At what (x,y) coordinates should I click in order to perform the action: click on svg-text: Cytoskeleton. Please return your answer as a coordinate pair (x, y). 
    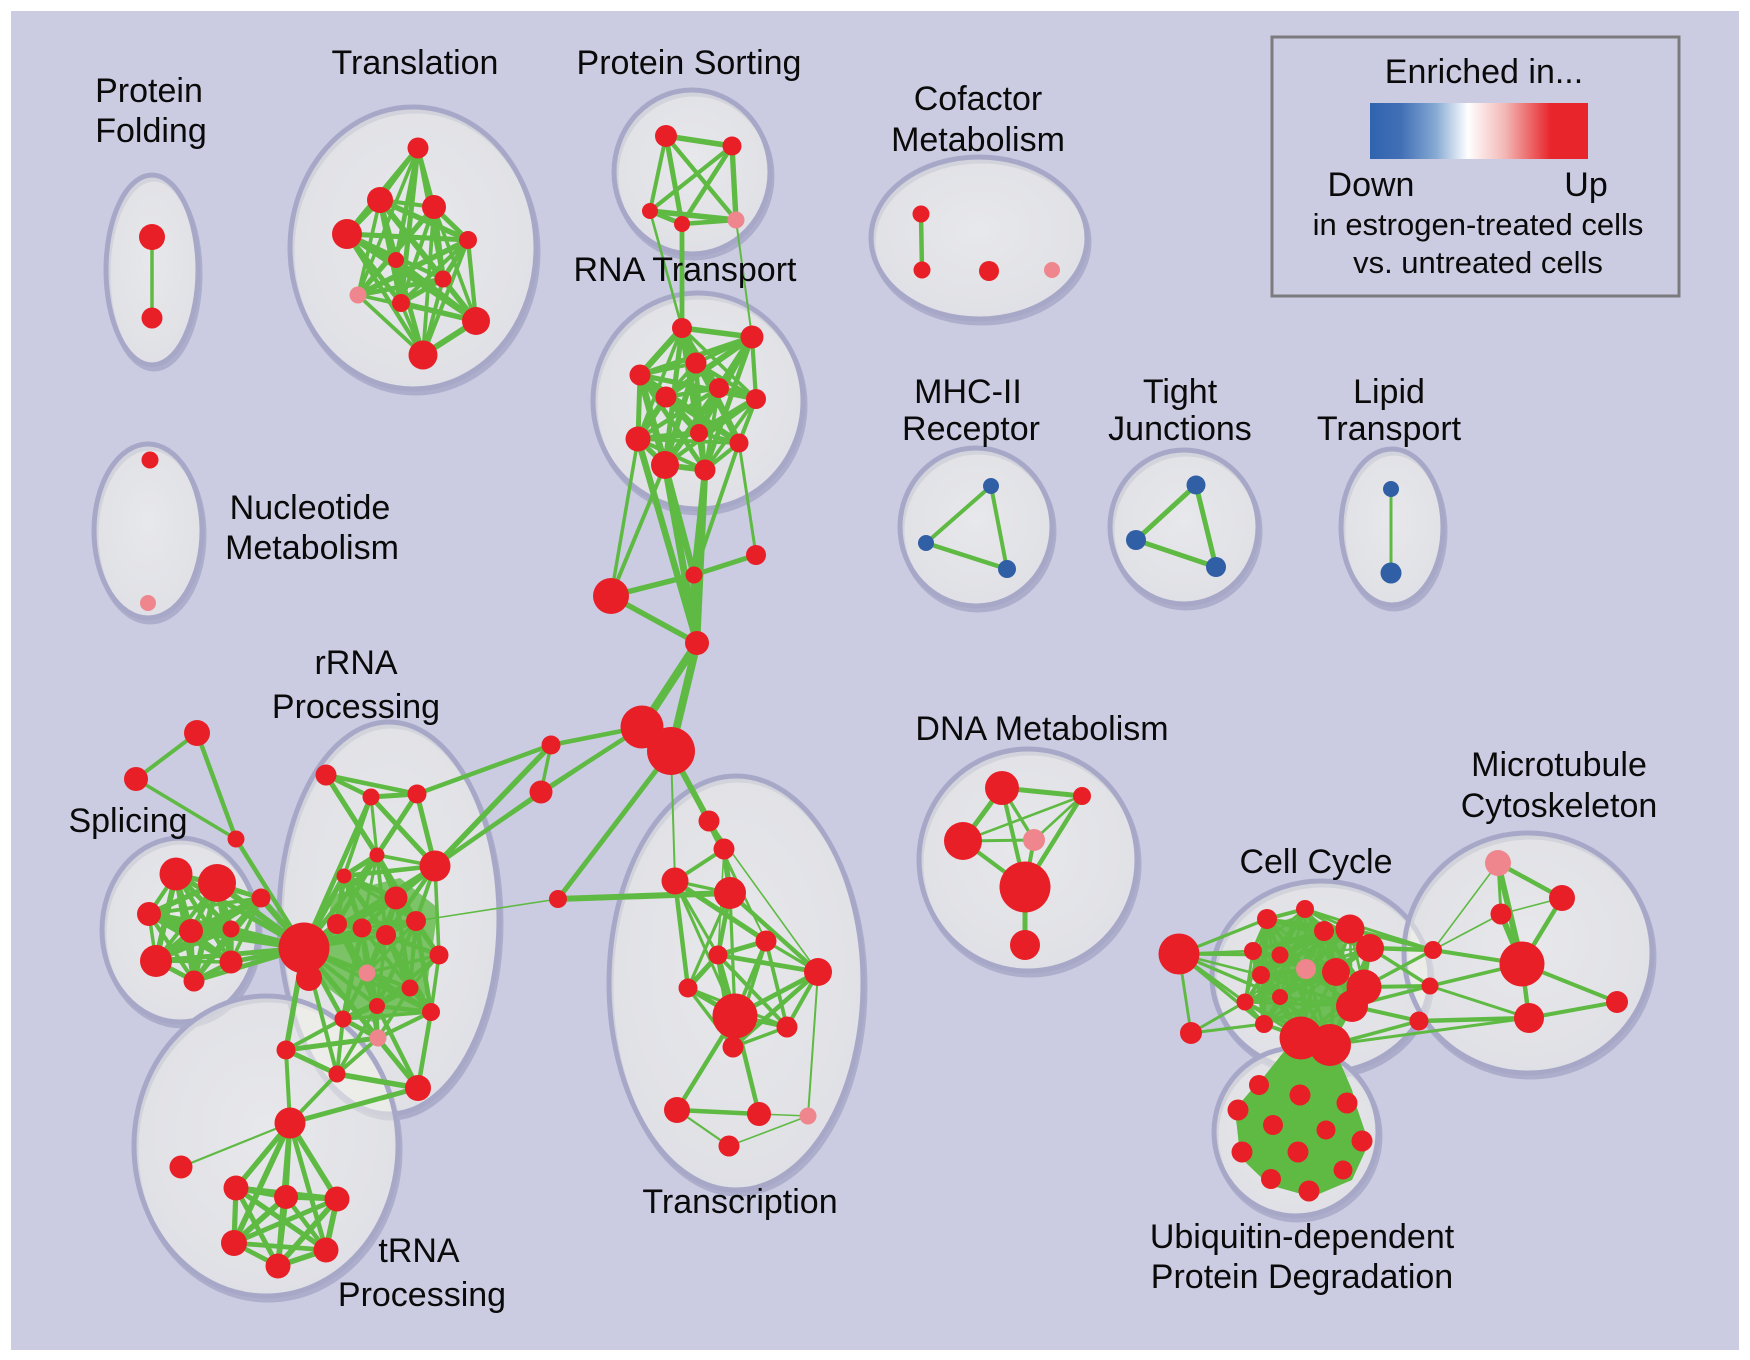
    Looking at the image, I should click on (1559, 806).